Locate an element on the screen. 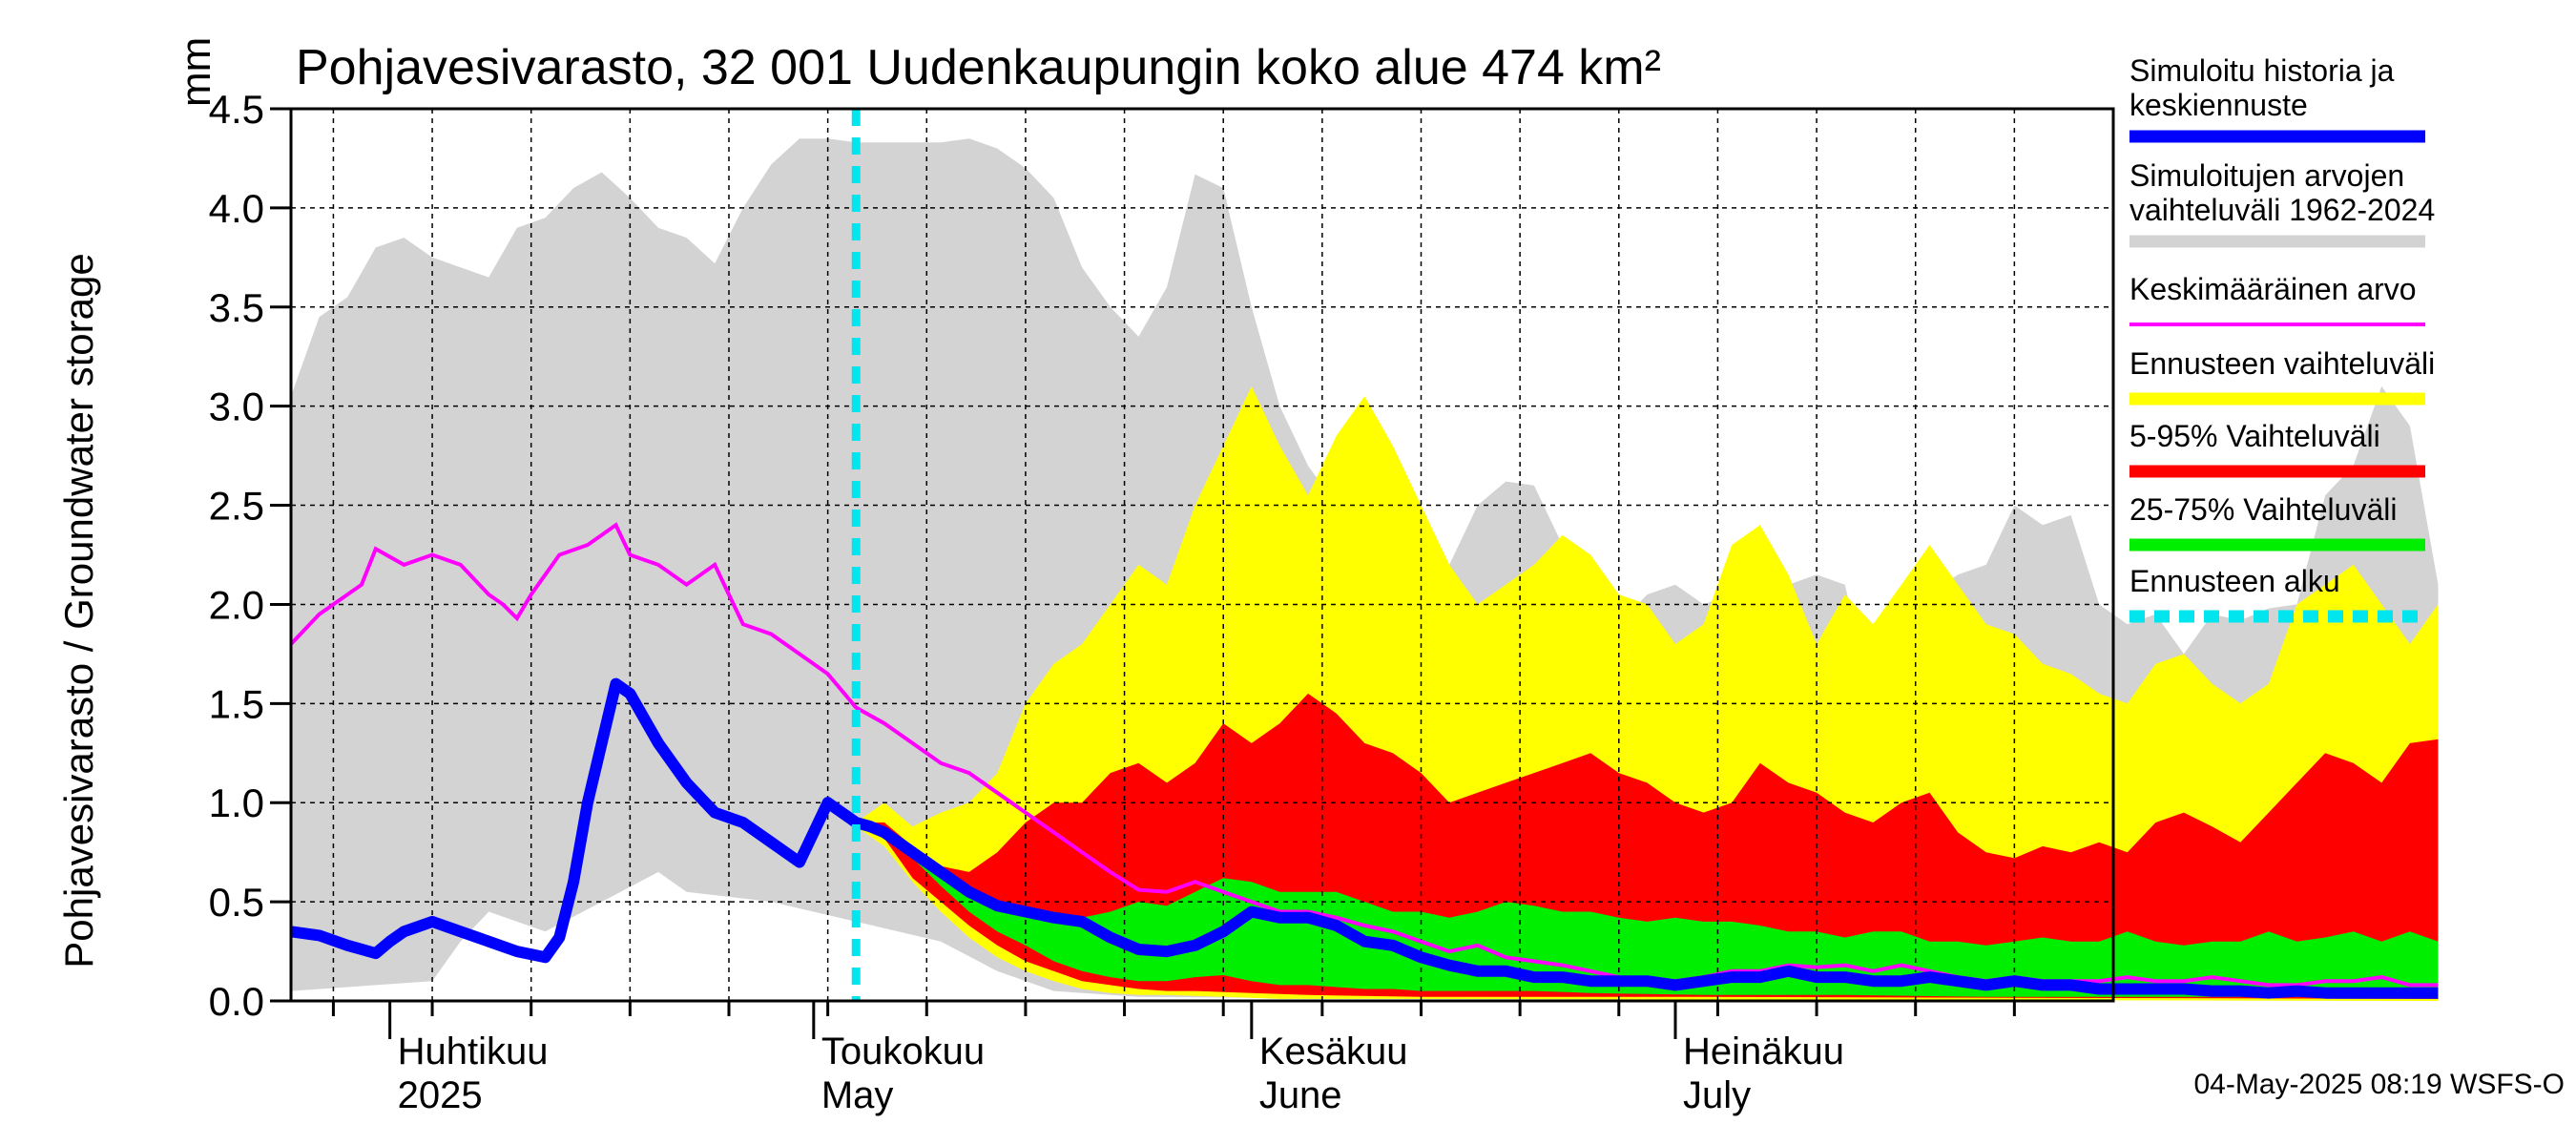  x-month-label: Kesäkuu is located at coordinates (1333, 1051).